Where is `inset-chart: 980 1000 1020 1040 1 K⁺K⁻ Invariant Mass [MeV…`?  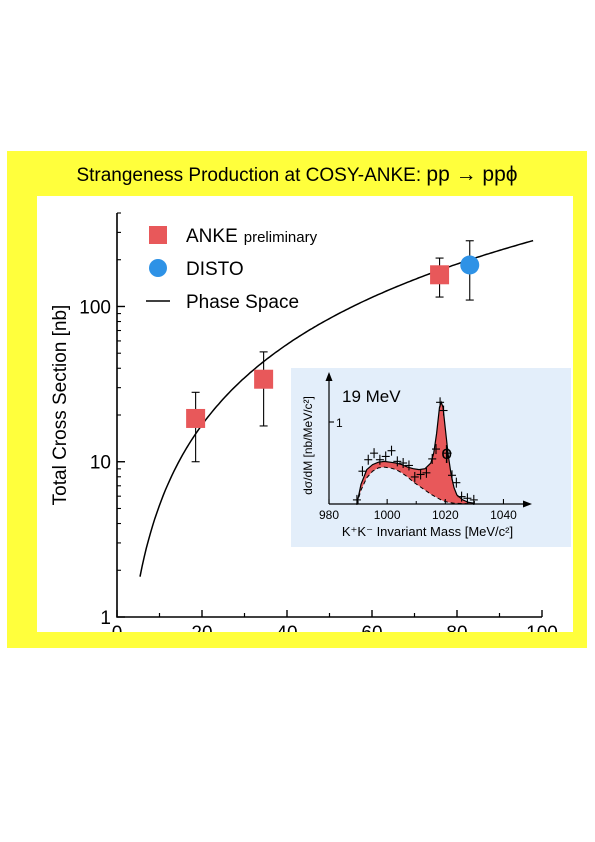
inset-chart: 980 1000 1020 1040 1 K⁺K⁻ Invariant Mass [MeV… is located at coordinates (431, 457).